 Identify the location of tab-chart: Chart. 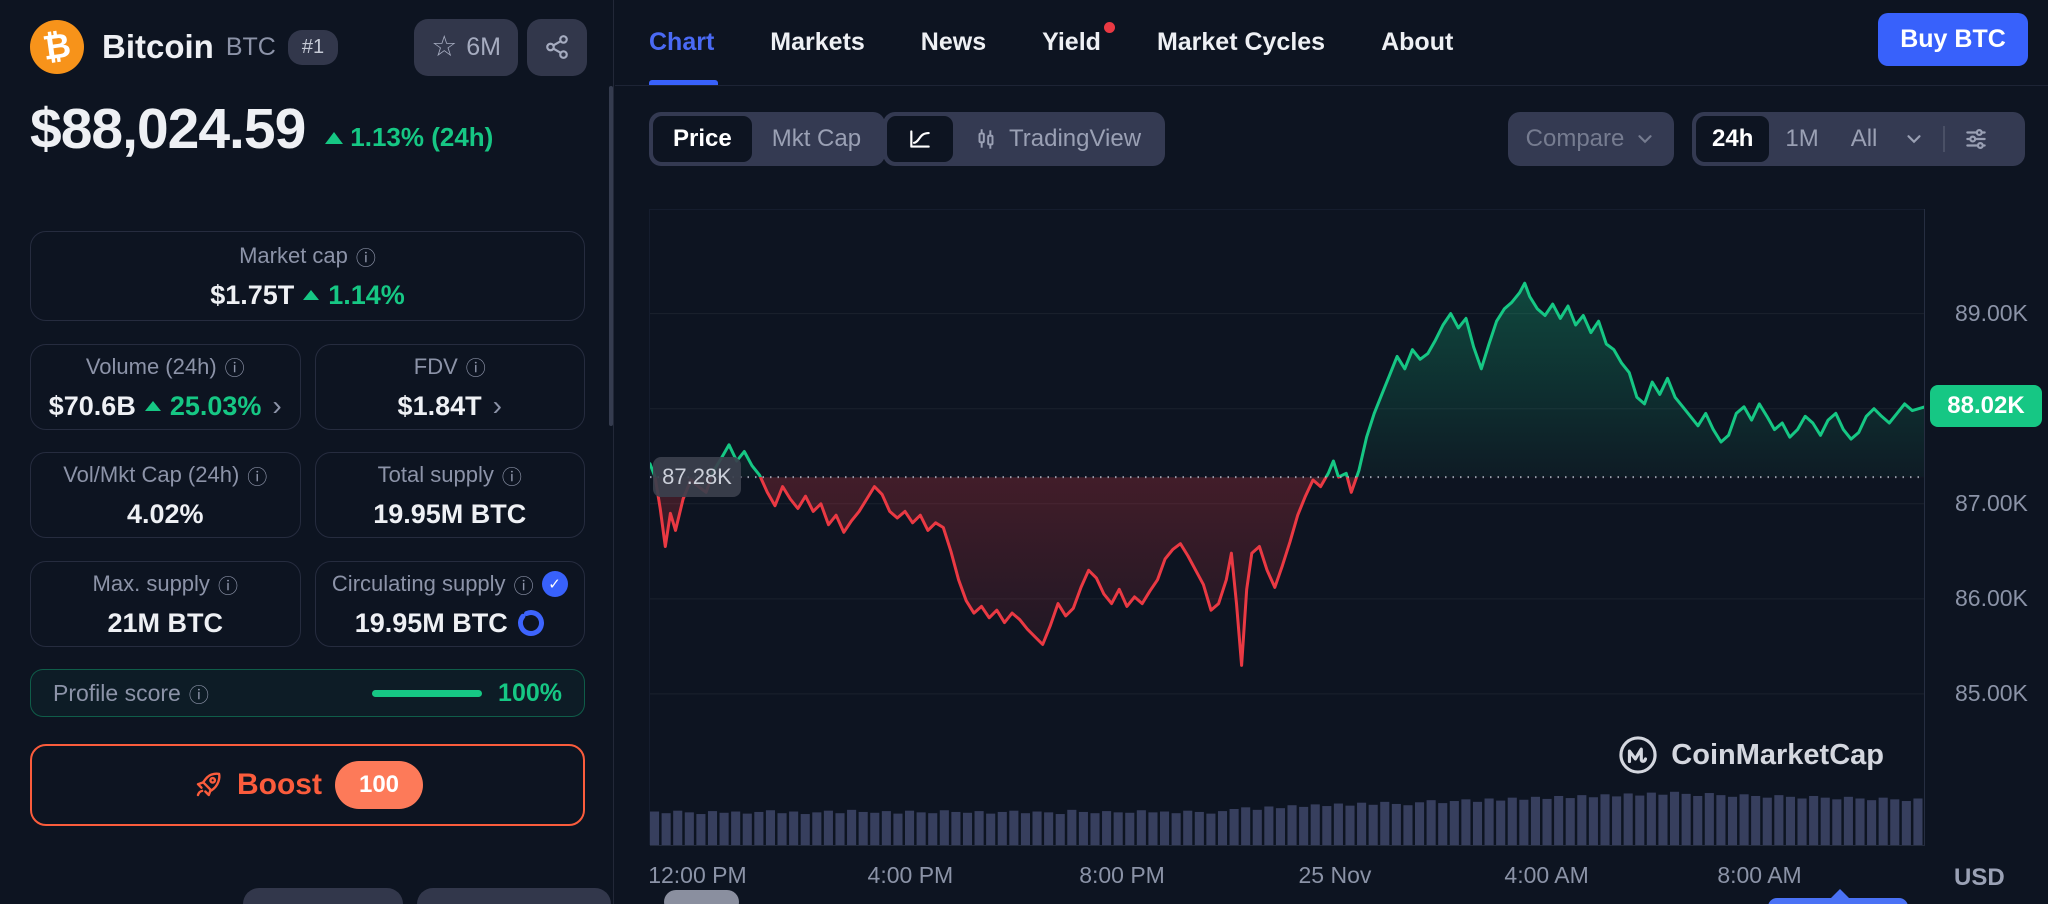
(695, 42).